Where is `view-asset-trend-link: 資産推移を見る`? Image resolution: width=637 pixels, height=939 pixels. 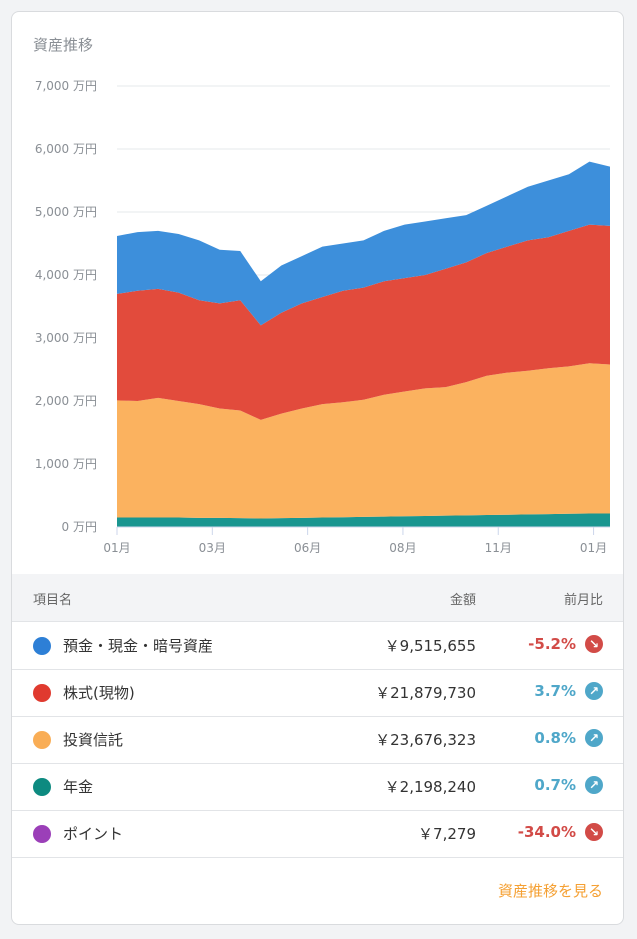
view-asset-trend-link: 資産推移を見る is located at coordinates (550, 891).